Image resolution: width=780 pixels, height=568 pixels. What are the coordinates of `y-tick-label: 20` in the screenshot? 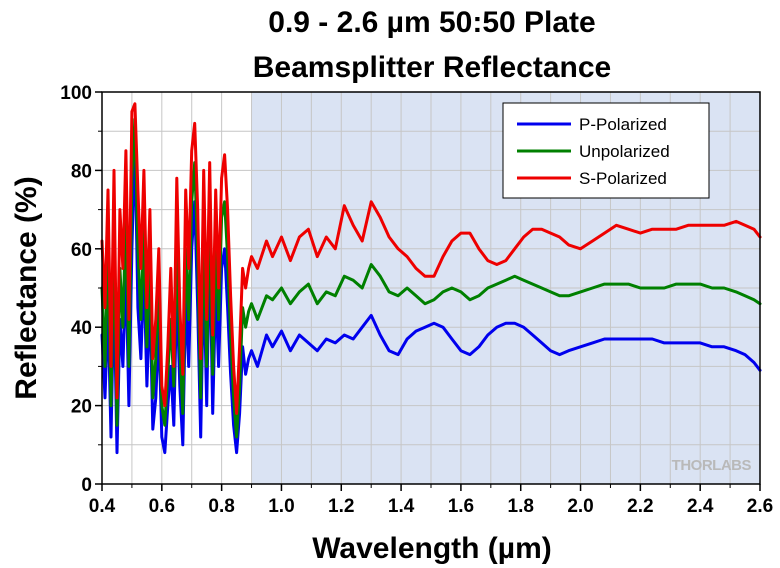 It's located at (81, 407).